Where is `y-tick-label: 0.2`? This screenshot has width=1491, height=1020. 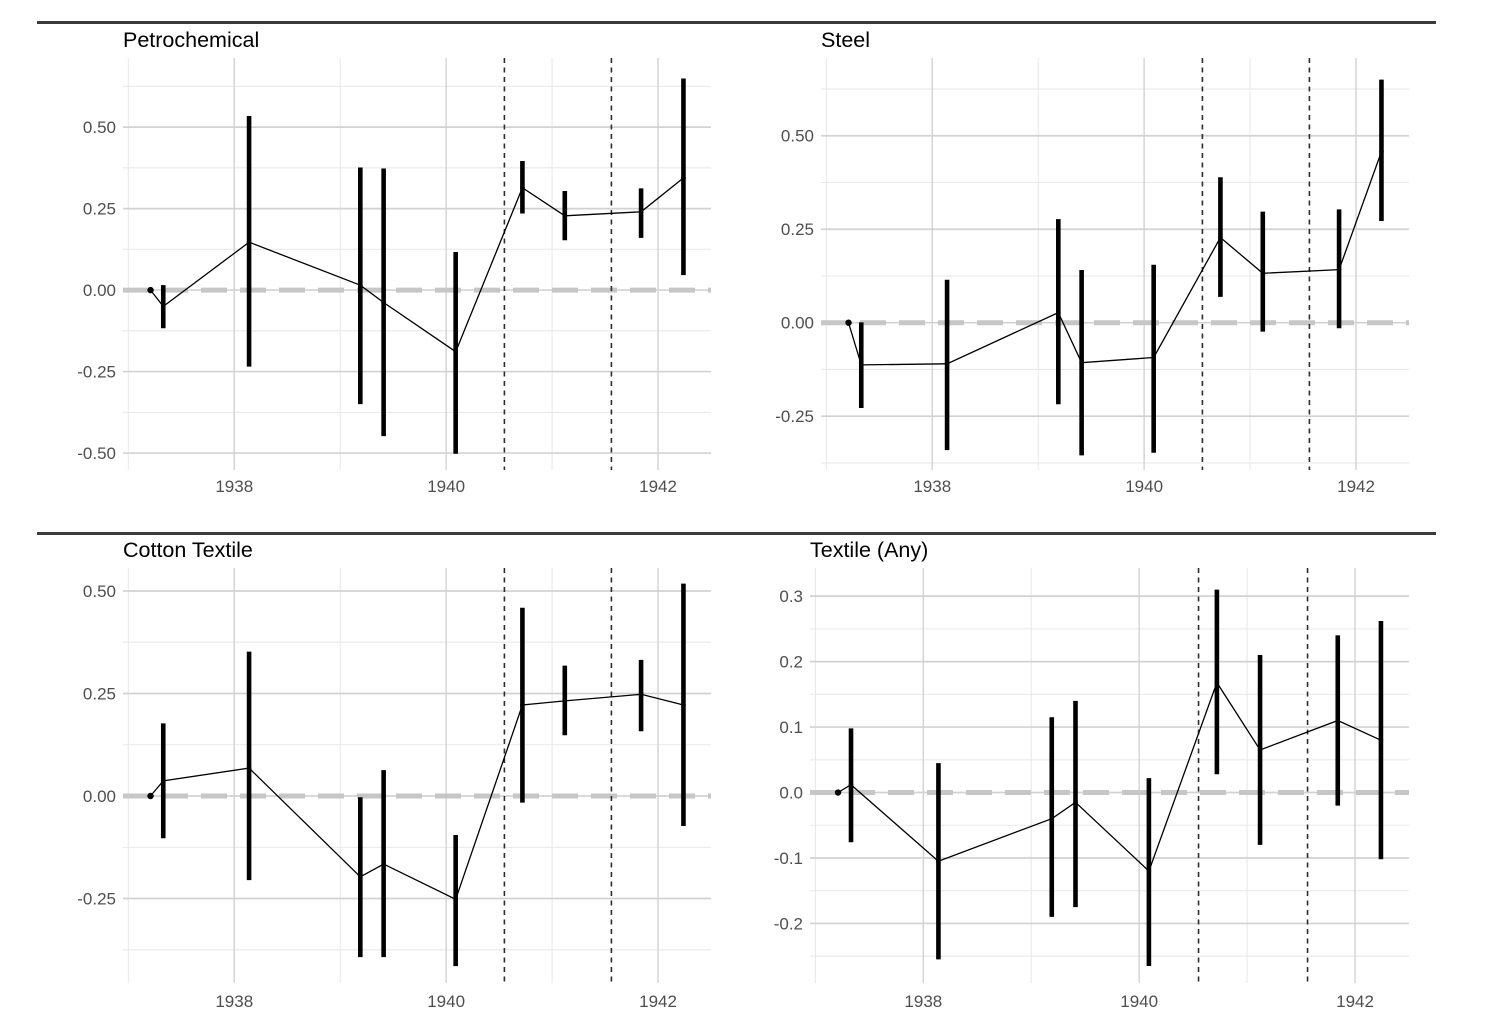
y-tick-label: 0.2 is located at coordinates (791, 662).